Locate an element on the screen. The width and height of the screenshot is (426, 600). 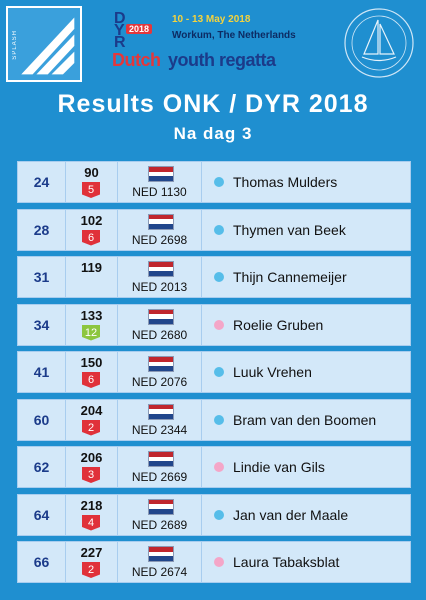
day-place-badge: 4 is located at coordinates (91, 522).